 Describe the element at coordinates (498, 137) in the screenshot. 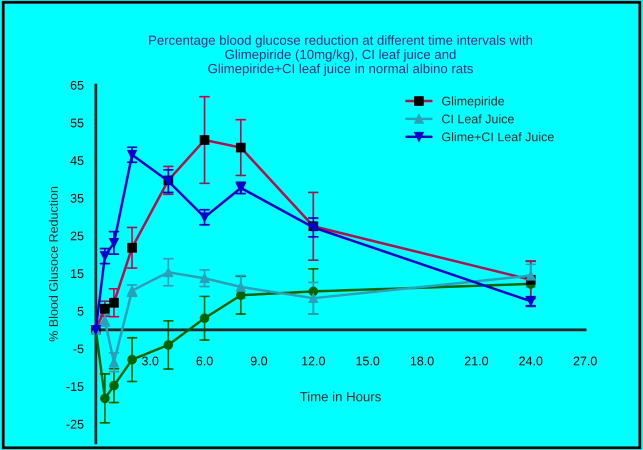

I see `legend-label: Glime+CI Leaf Juice` at that location.